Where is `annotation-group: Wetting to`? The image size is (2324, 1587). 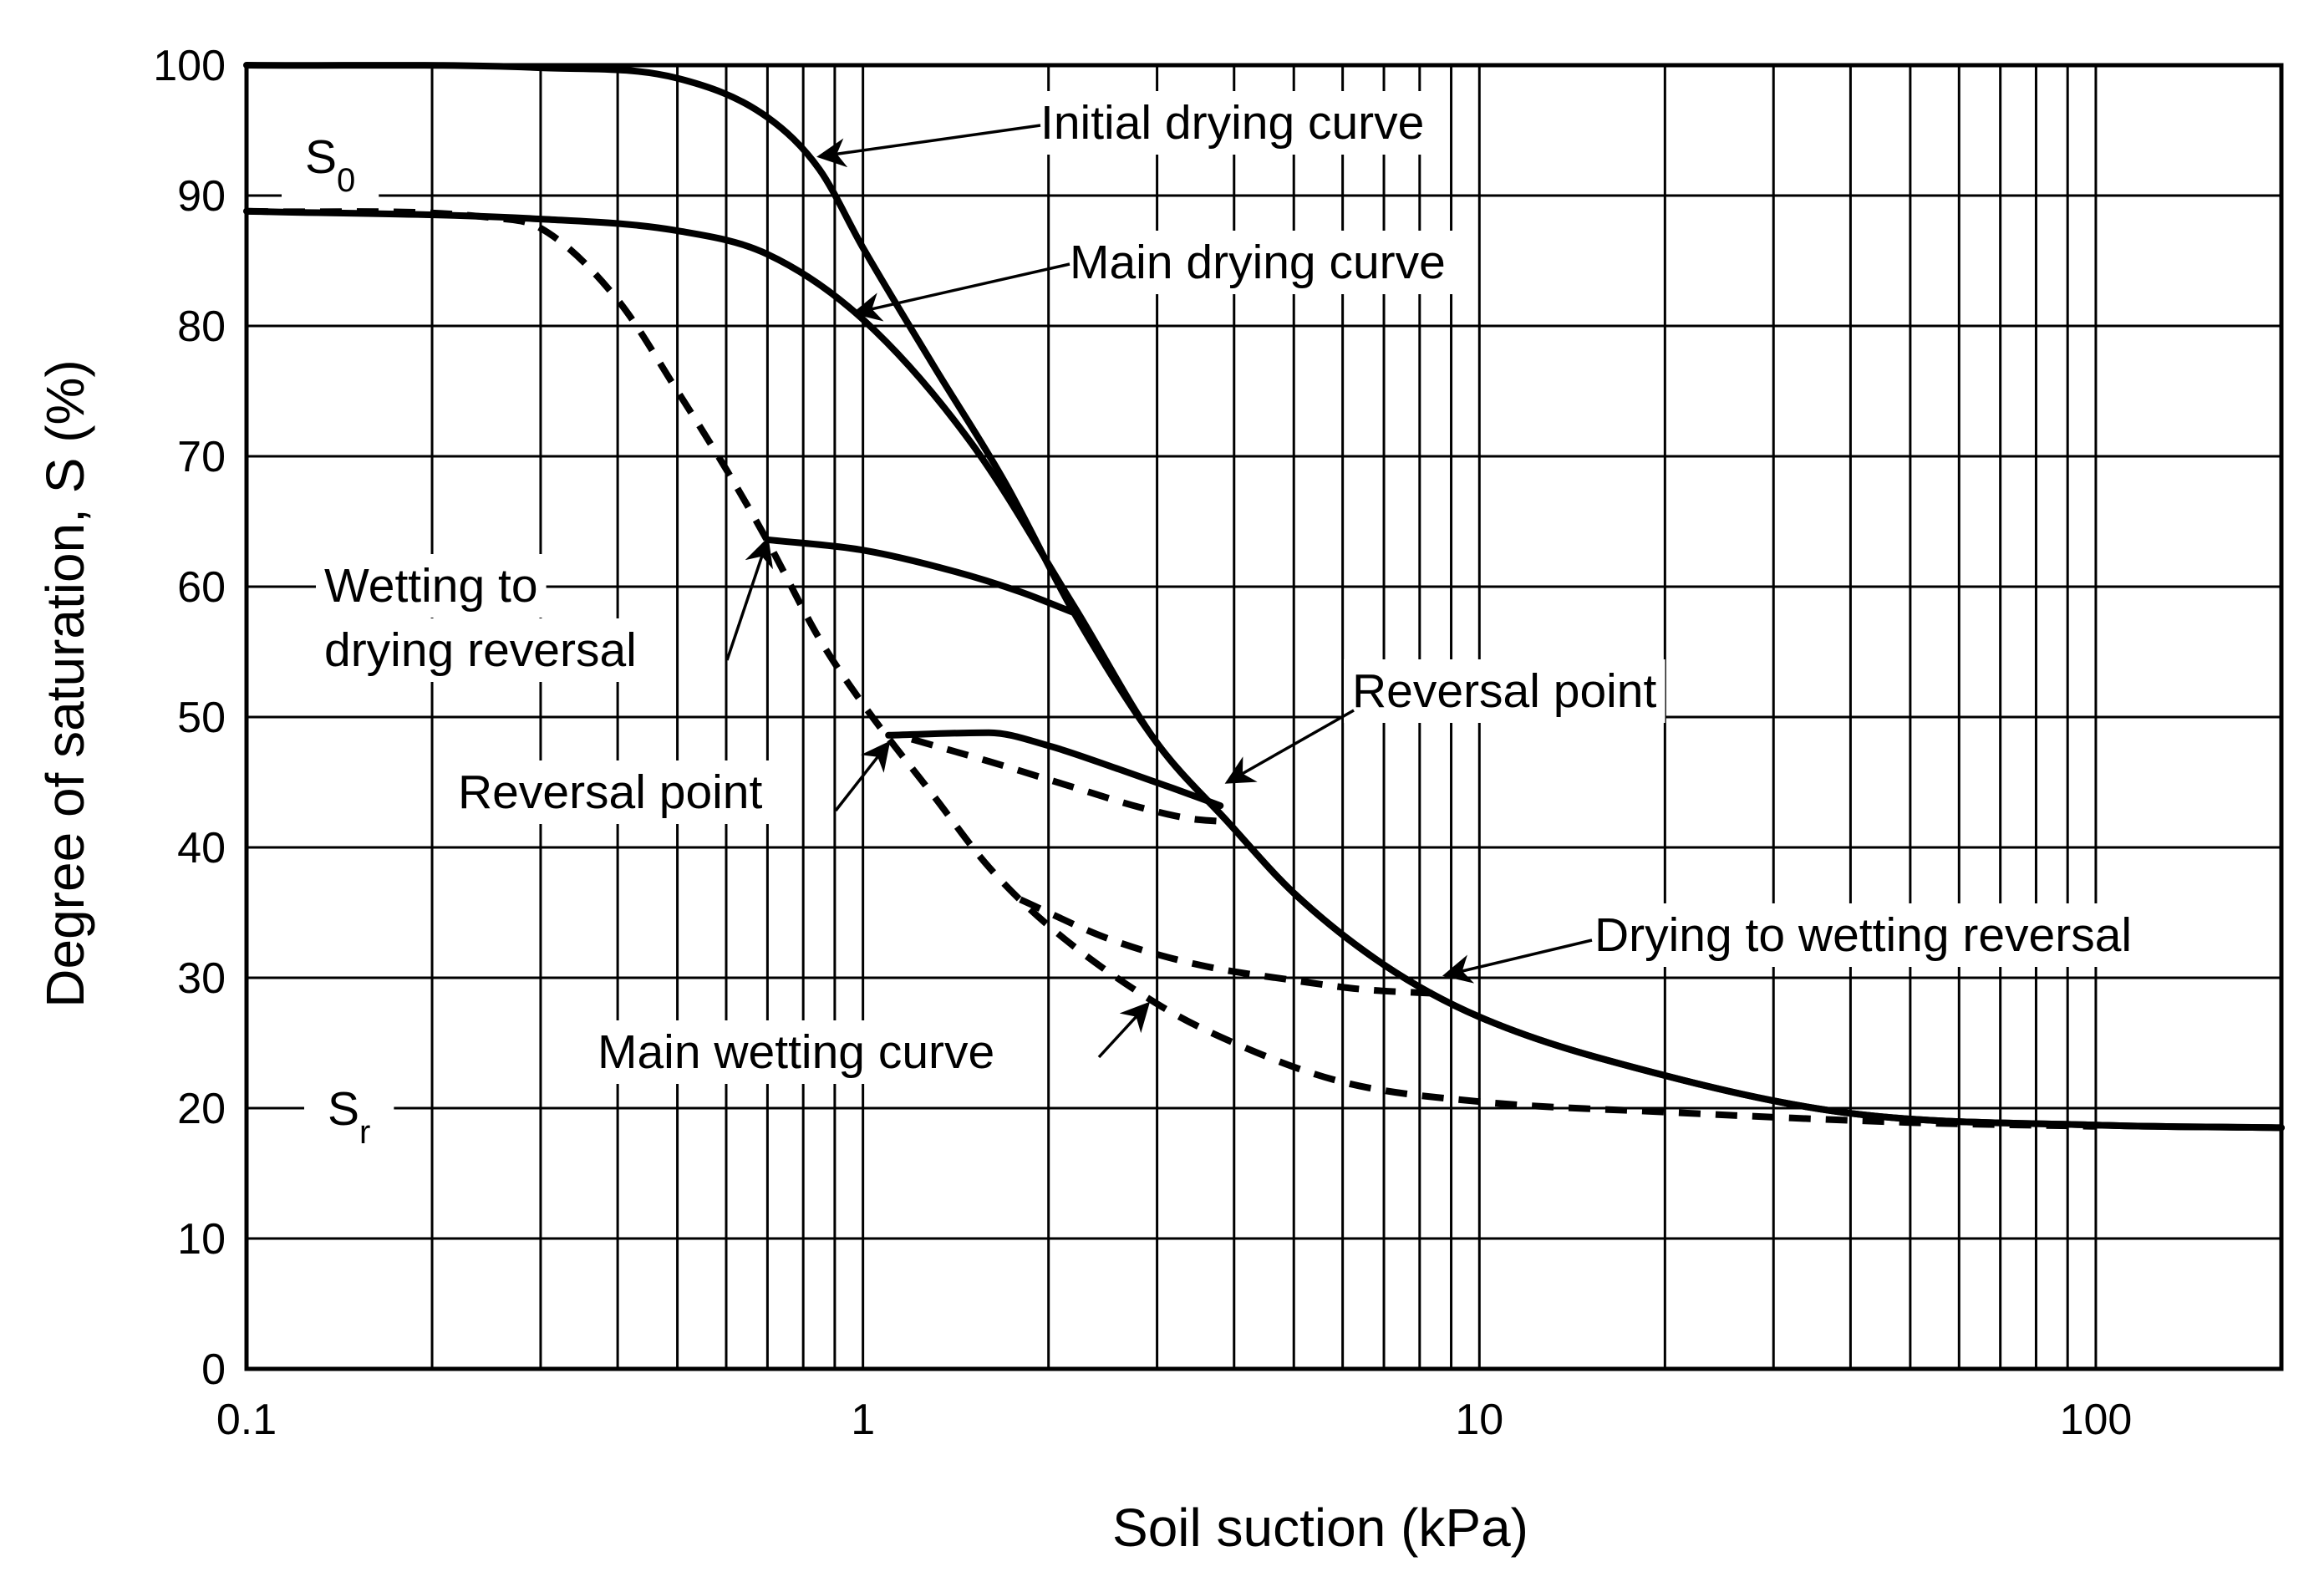
annotation-group: Wetting to is located at coordinates (544, 599).